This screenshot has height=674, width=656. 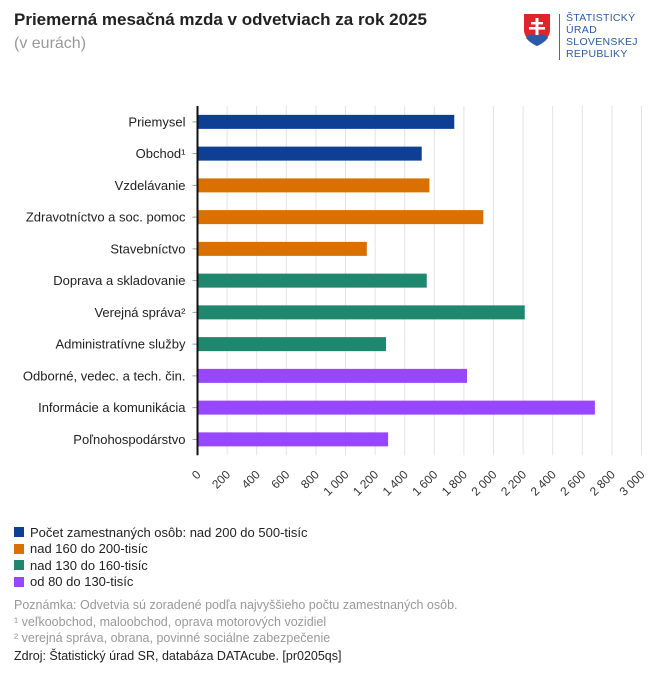 What do you see at coordinates (424, 482) in the screenshot?
I see `x-tick-label: 1 600` at bounding box center [424, 482].